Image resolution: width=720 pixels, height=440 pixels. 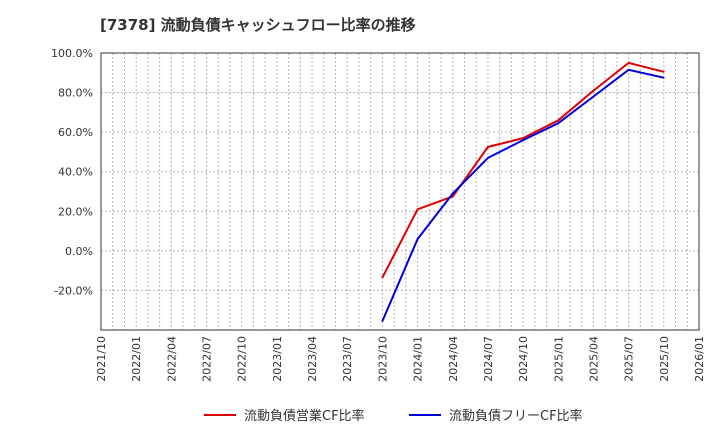 What do you see at coordinates (593, 359) in the screenshot?
I see `x-tick-label: 2025/04` at bounding box center [593, 359].